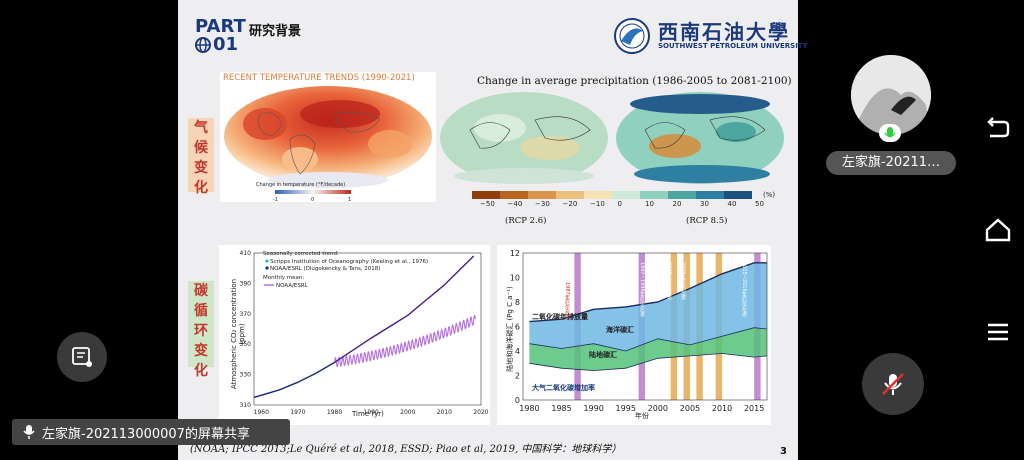 The height and width of the screenshot is (460, 1024). What do you see at coordinates (325, 269) in the screenshot?
I see `co2-legend-series2: NOAA/ESRL (Dlugokencky & Tans, 2018)` at bounding box center [325, 269].